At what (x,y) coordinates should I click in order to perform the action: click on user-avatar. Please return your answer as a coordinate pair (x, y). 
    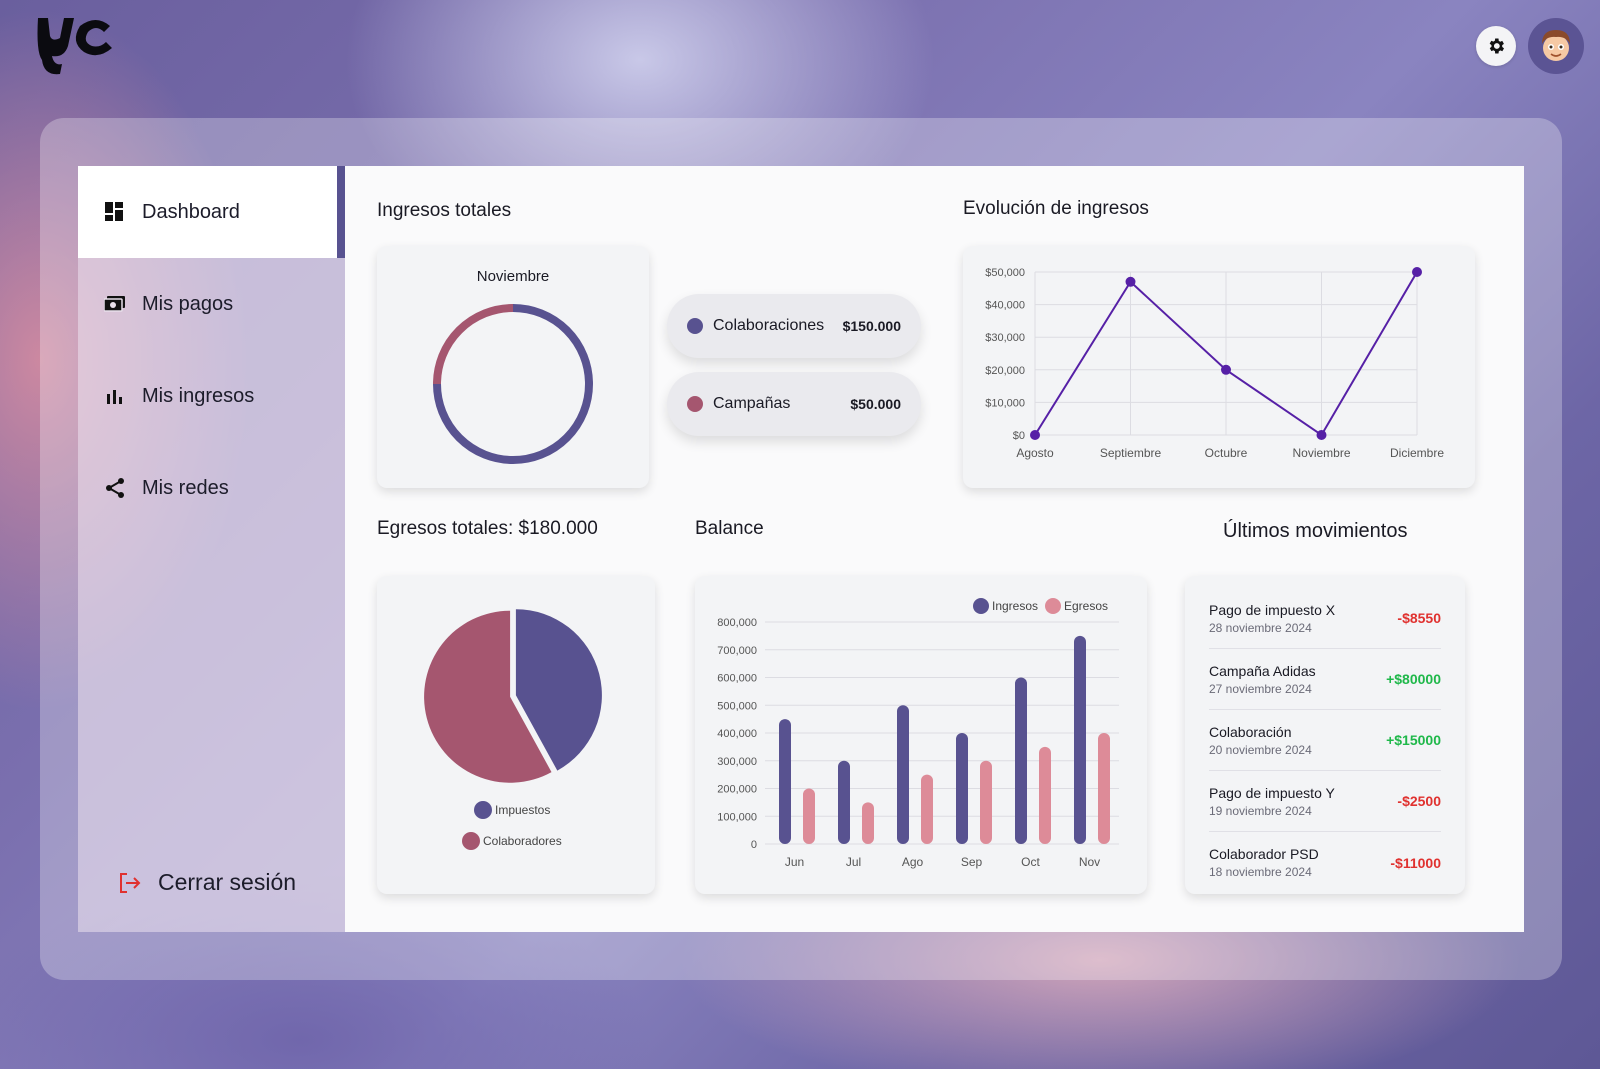
    Looking at the image, I should click on (1556, 46).